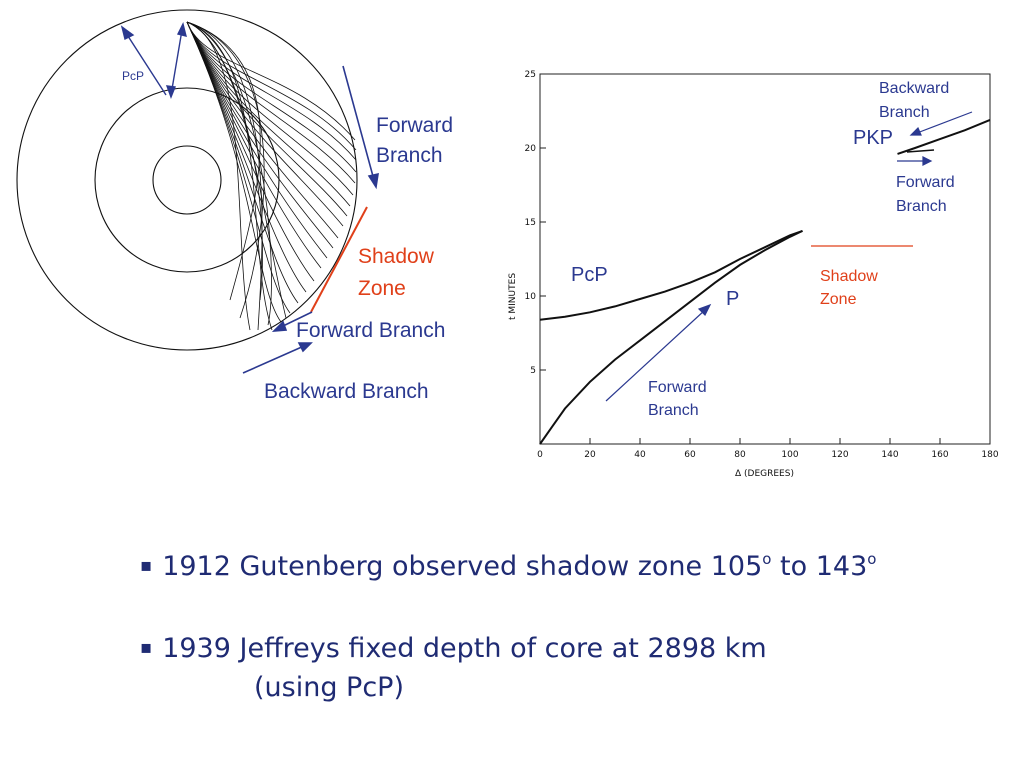 This screenshot has width=1024, height=768. I want to click on backward-branch-arrow, so click(277, 358).